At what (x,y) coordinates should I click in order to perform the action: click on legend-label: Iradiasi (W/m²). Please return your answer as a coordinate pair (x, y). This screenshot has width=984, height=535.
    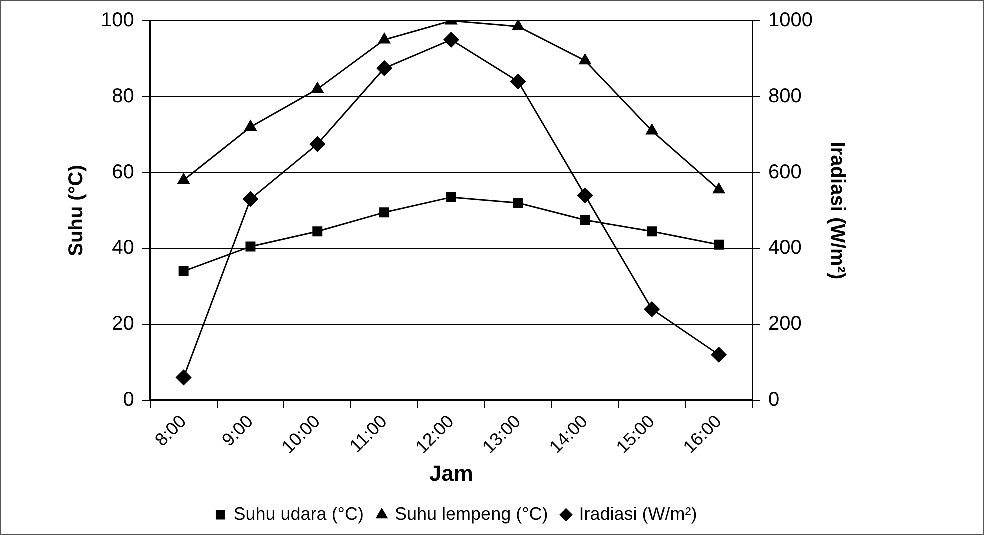
    Looking at the image, I should click on (638, 514).